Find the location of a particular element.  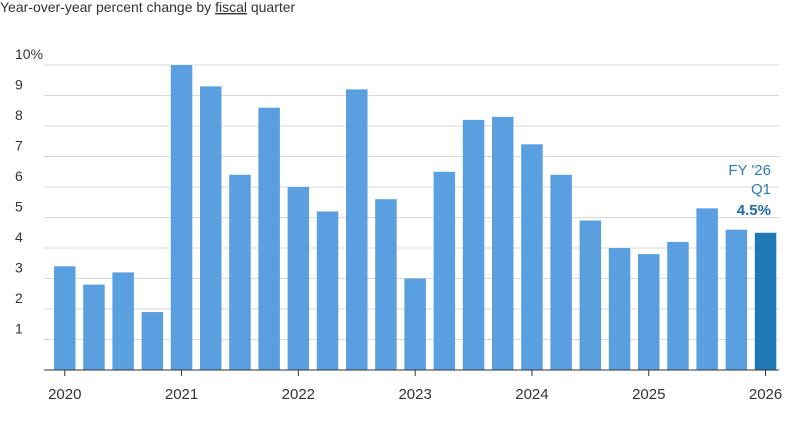

x-tick-label: 2026 is located at coordinates (765, 394).